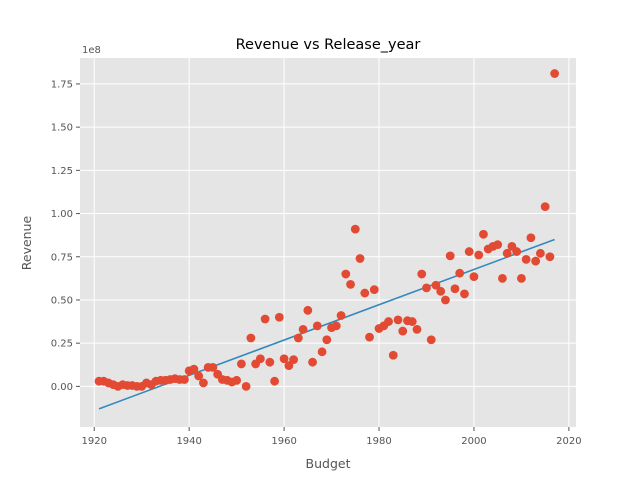  Describe the element at coordinates (62, 387) in the screenshot. I see `y-tick-label: 0.00` at that location.